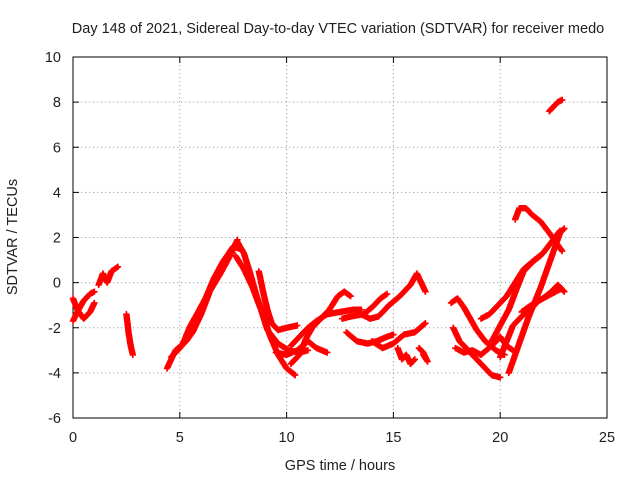 The height and width of the screenshot is (480, 640). What do you see at coordinates (54, 329) in the screenshot?
I see `y-tick-label: -2` at bounding box center [54, 329].